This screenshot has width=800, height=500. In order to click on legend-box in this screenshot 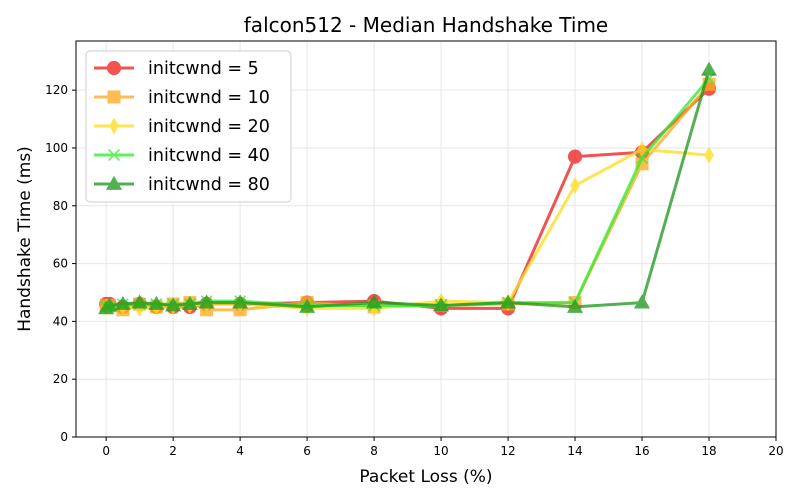, I will do `click(188, 126)`.